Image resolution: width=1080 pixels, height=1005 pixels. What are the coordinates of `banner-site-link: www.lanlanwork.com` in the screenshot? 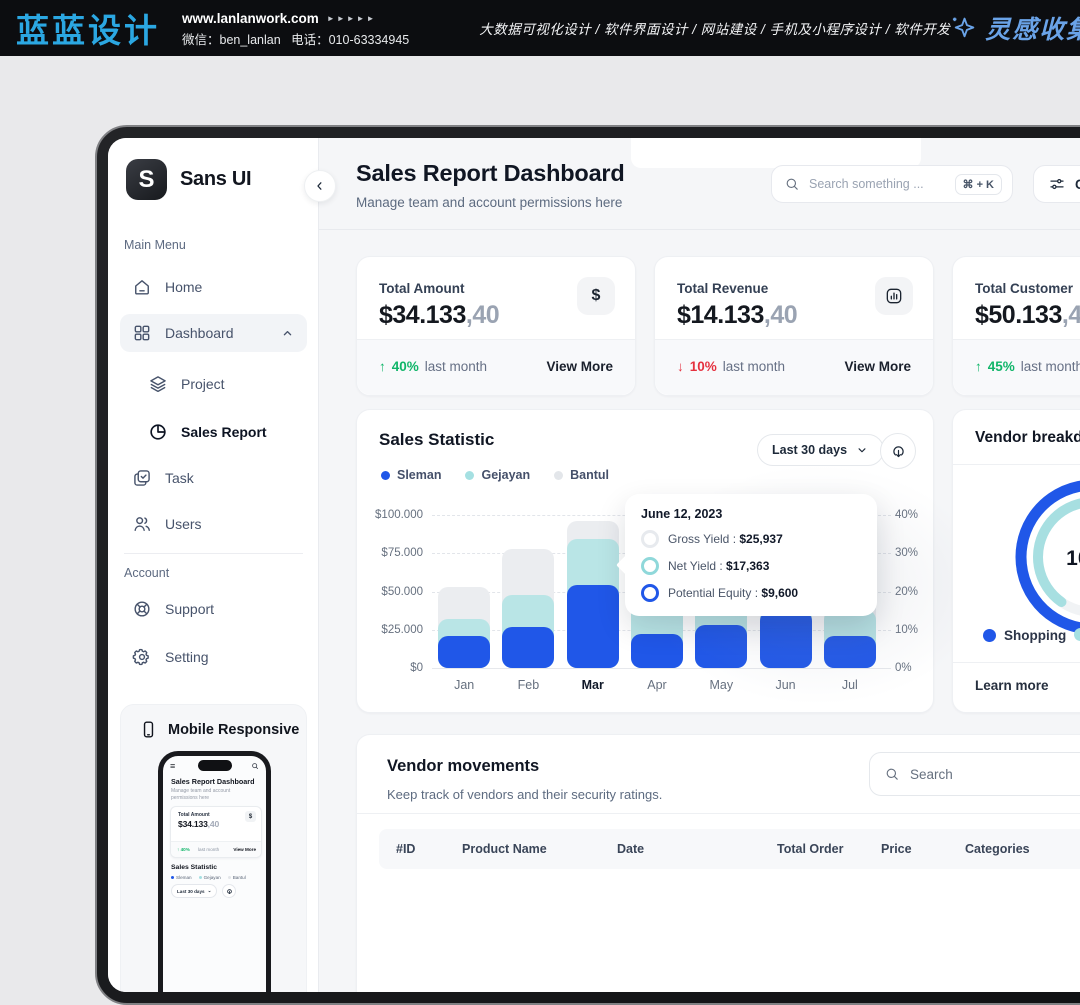 It's located at (250, 19).